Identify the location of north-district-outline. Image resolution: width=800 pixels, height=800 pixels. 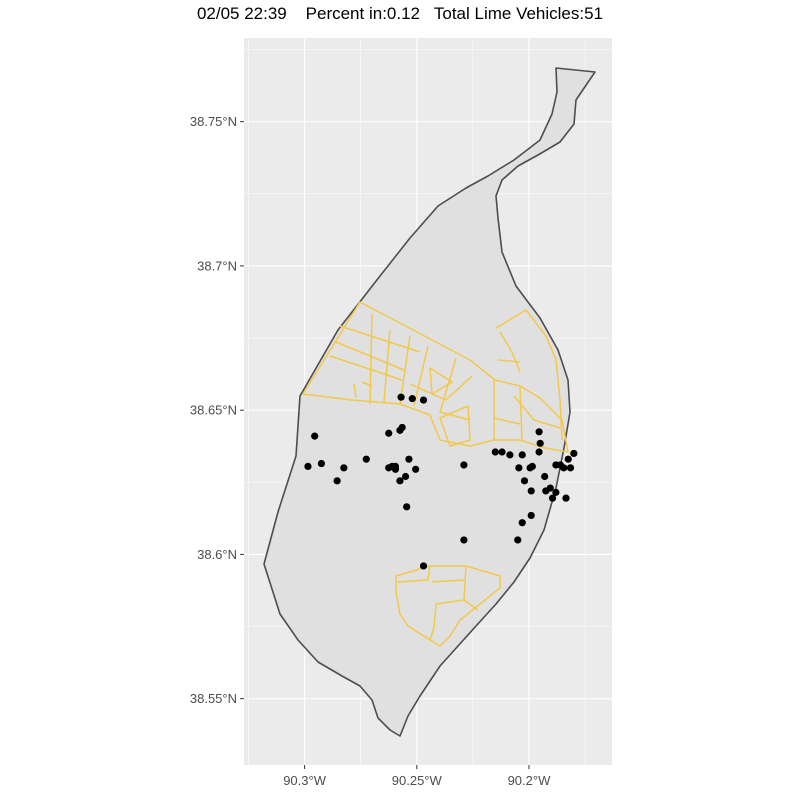
(435, 377).